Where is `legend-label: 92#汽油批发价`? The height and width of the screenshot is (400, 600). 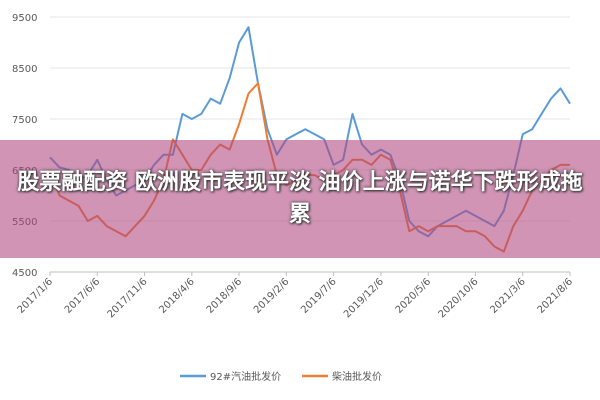 legend-label: 92#汽油批发价 is located at coordinates (245, 376).